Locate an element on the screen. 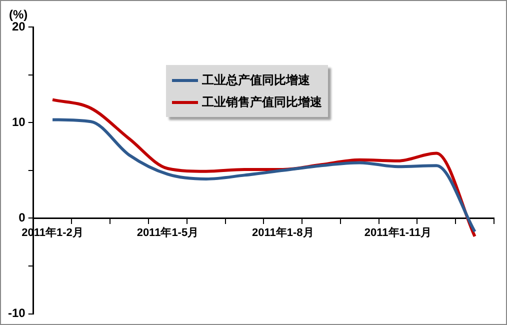  y-tick-label: 0 is located at coordinates (22, 217).